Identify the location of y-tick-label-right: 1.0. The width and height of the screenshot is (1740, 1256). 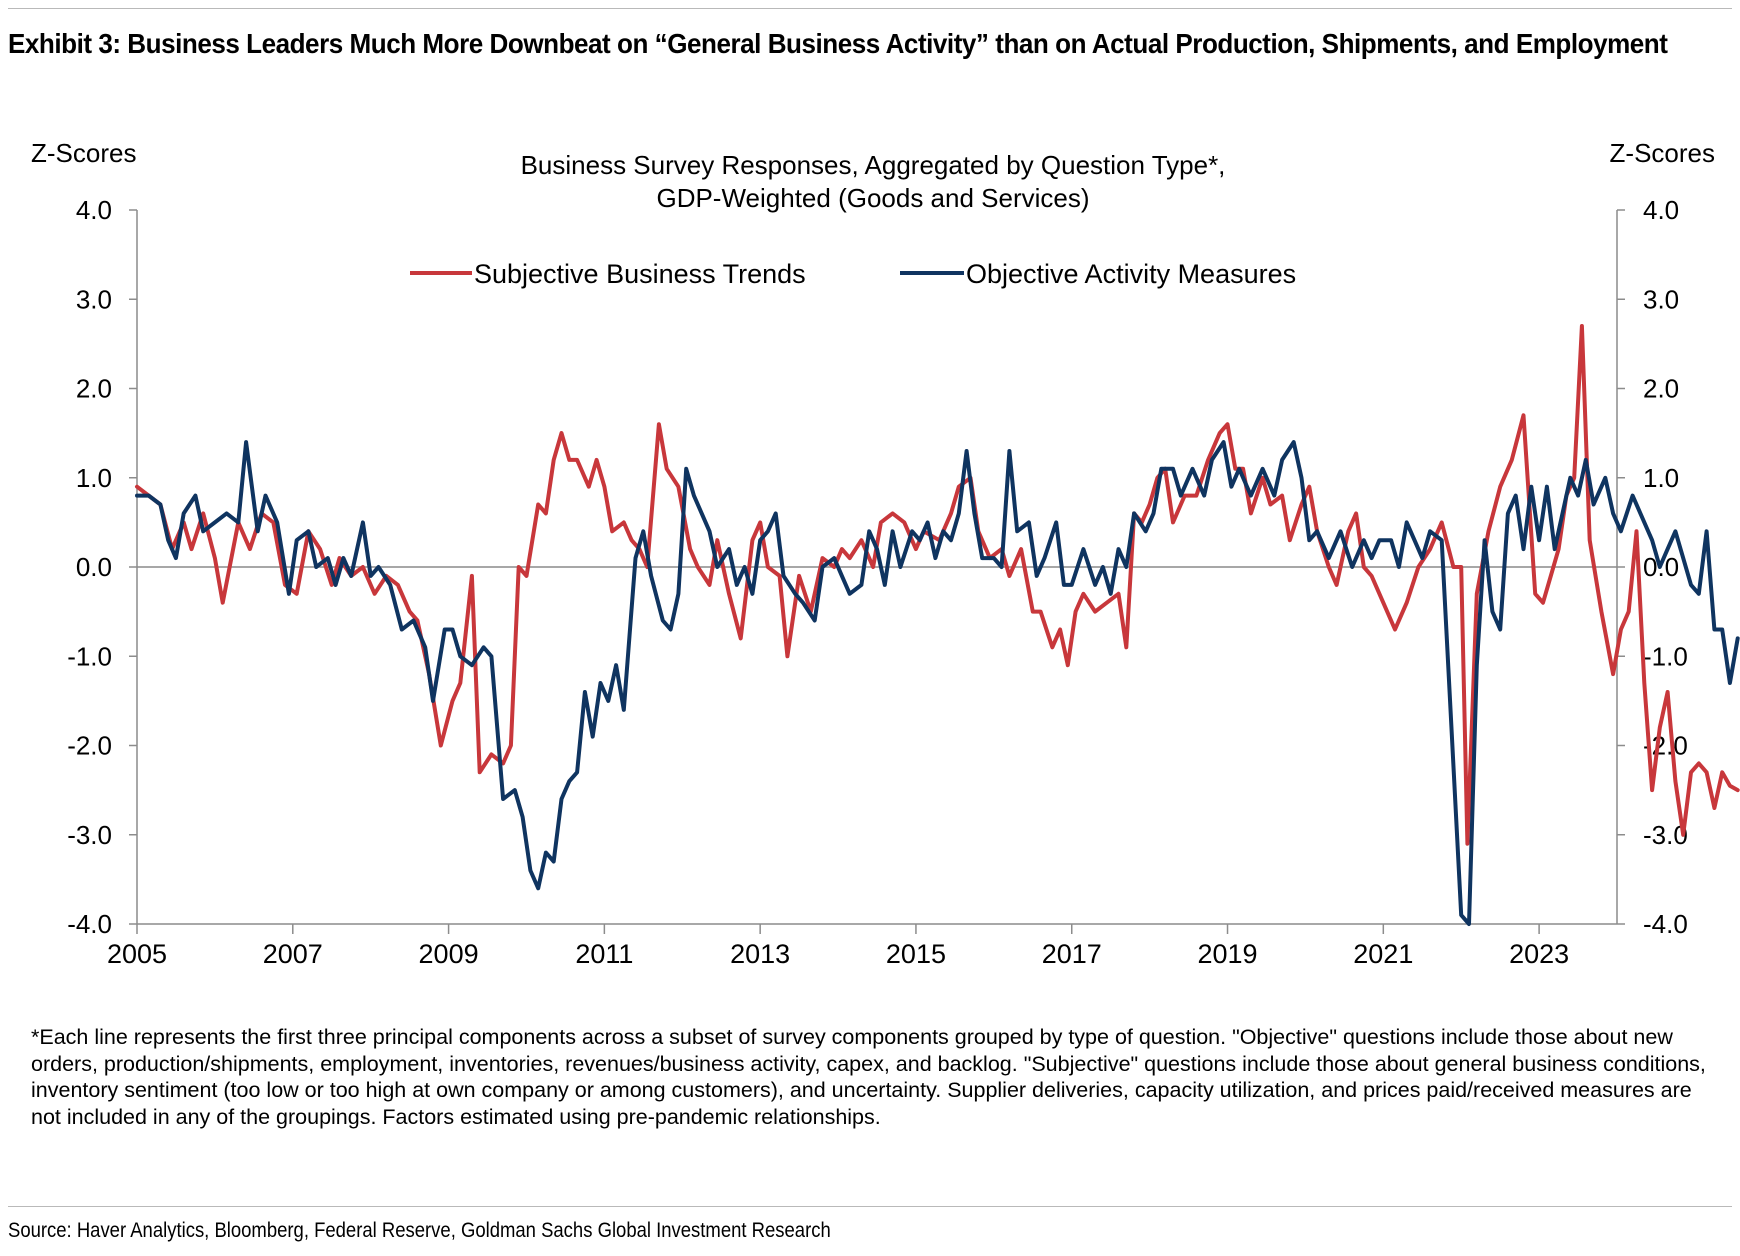
(1661, 478).